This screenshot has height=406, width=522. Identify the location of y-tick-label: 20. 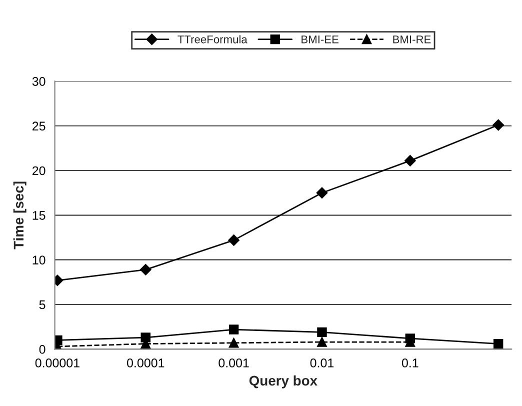
(39, 171).